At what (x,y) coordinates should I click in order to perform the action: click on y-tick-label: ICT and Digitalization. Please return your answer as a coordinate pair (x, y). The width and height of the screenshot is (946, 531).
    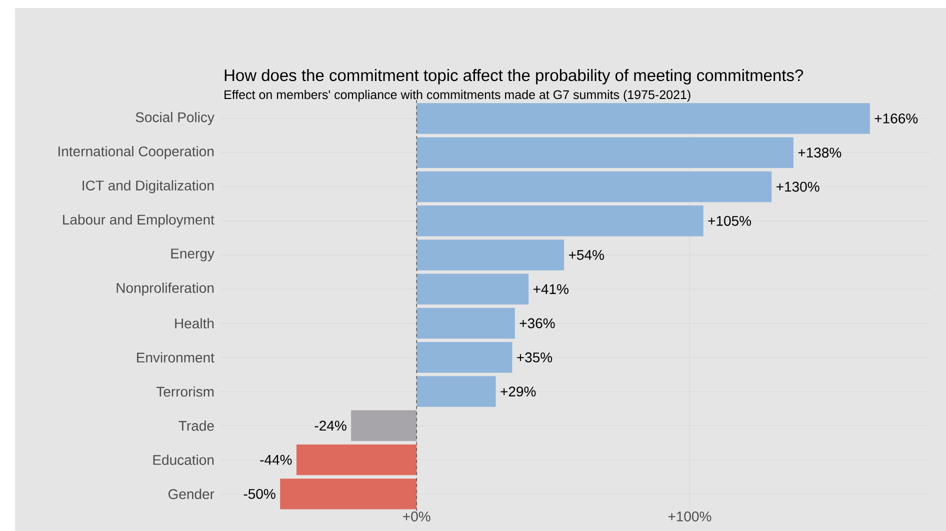
    Looking at the image, I should click on (148, 187).